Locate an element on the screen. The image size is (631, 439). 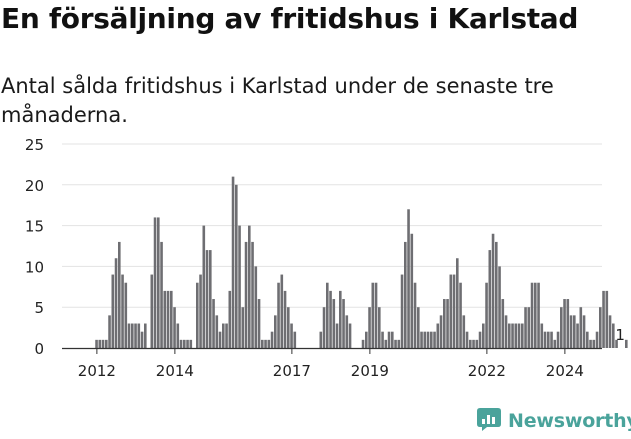
newsworthy-logo: Newsworthy is located at coordinates (553, 421).